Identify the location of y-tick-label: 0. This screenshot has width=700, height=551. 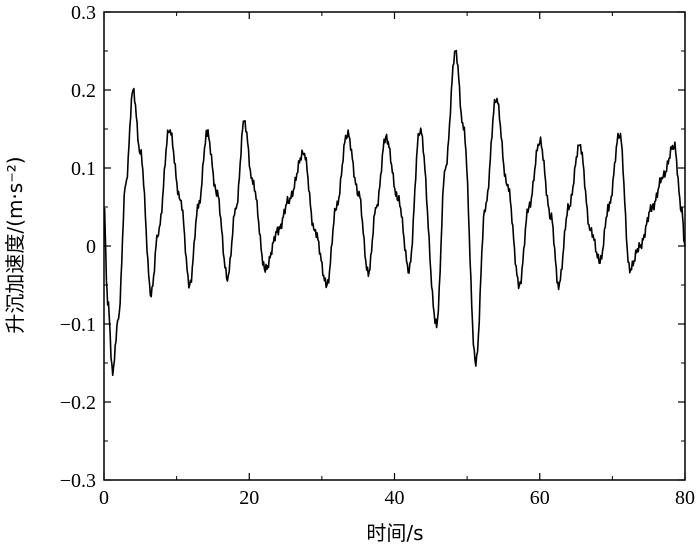
(91, 247).